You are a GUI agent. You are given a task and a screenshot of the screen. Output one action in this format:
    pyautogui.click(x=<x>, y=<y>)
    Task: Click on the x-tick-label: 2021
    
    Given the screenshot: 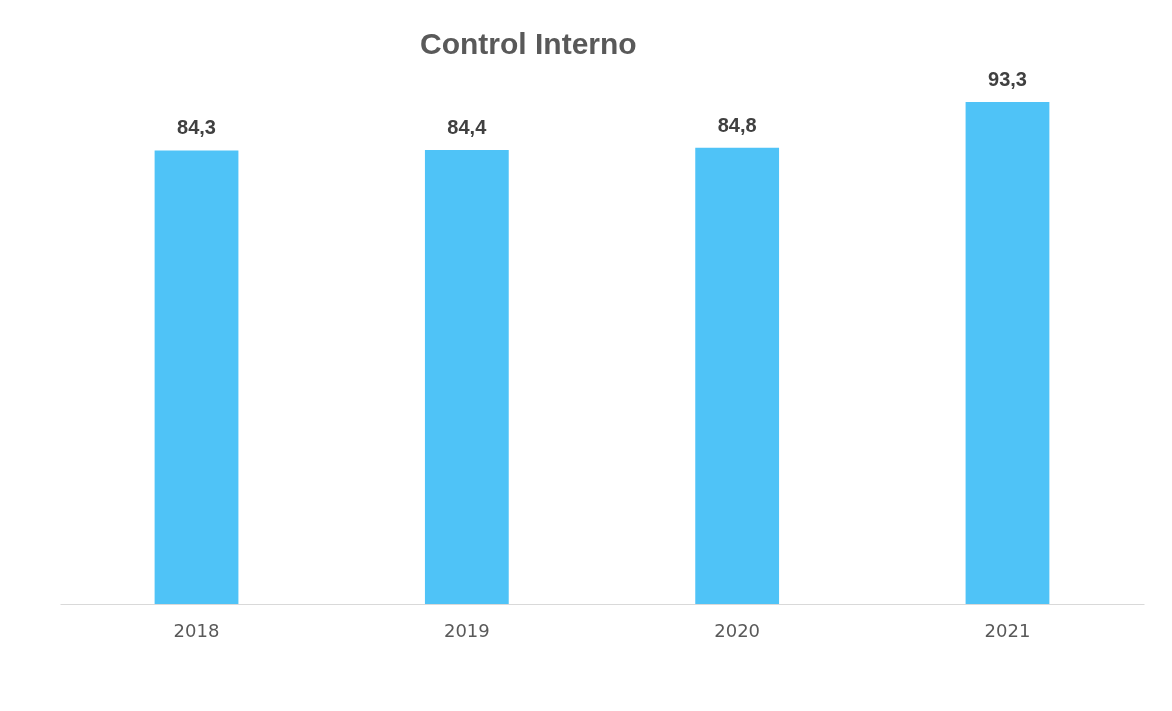 What is the action you would take?
    pyautogui.click(x=1007, y=630)
    